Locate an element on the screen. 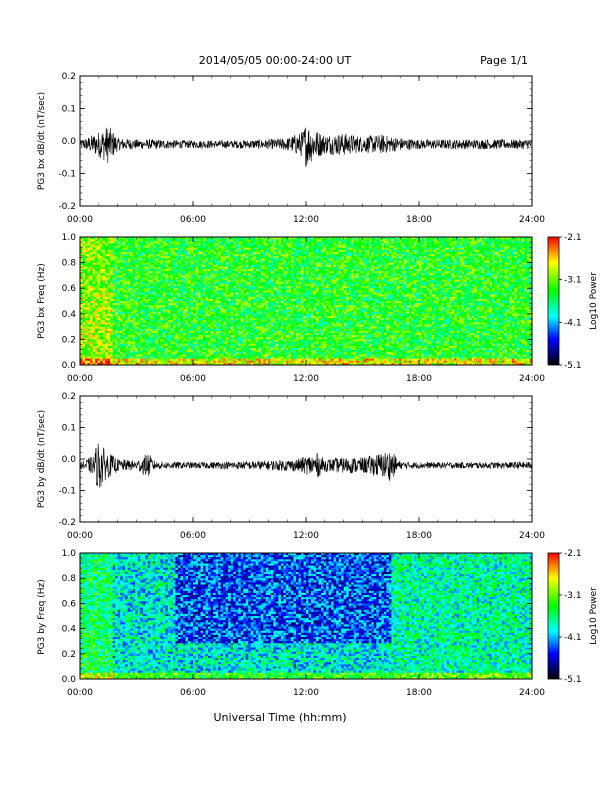 This screenshot has height=792, width=612. colorbar-by: Log10 Power -2.1 -3.1 -4.1 -5.1 is located at coordinates (573, 617).